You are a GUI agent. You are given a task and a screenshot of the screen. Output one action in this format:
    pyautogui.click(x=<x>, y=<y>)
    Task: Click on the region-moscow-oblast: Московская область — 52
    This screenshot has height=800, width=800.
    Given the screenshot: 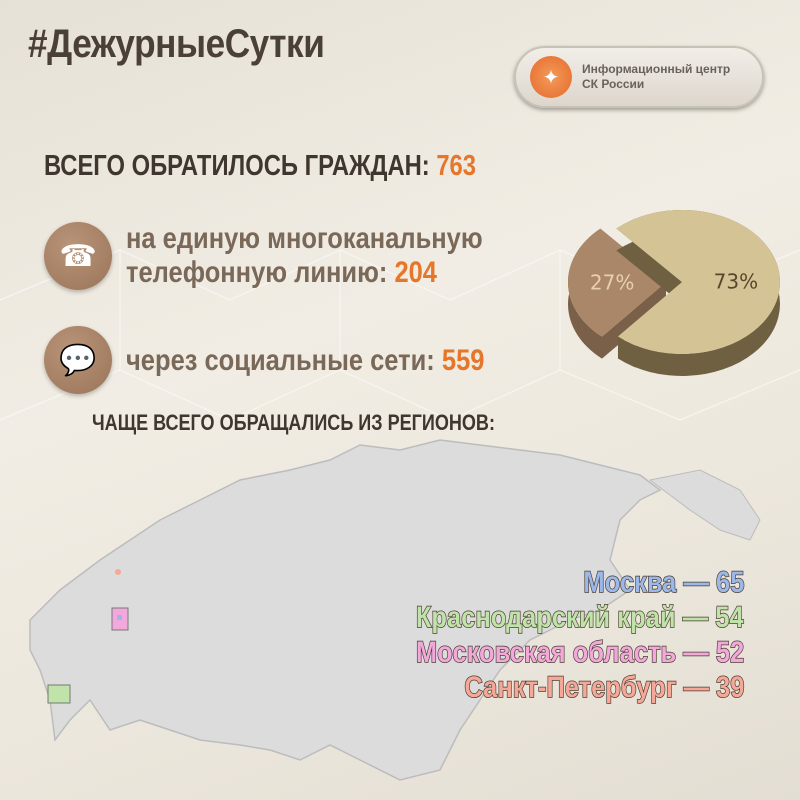 What is the action you would take?
    pyautogui.click(x=580, y=652)
    